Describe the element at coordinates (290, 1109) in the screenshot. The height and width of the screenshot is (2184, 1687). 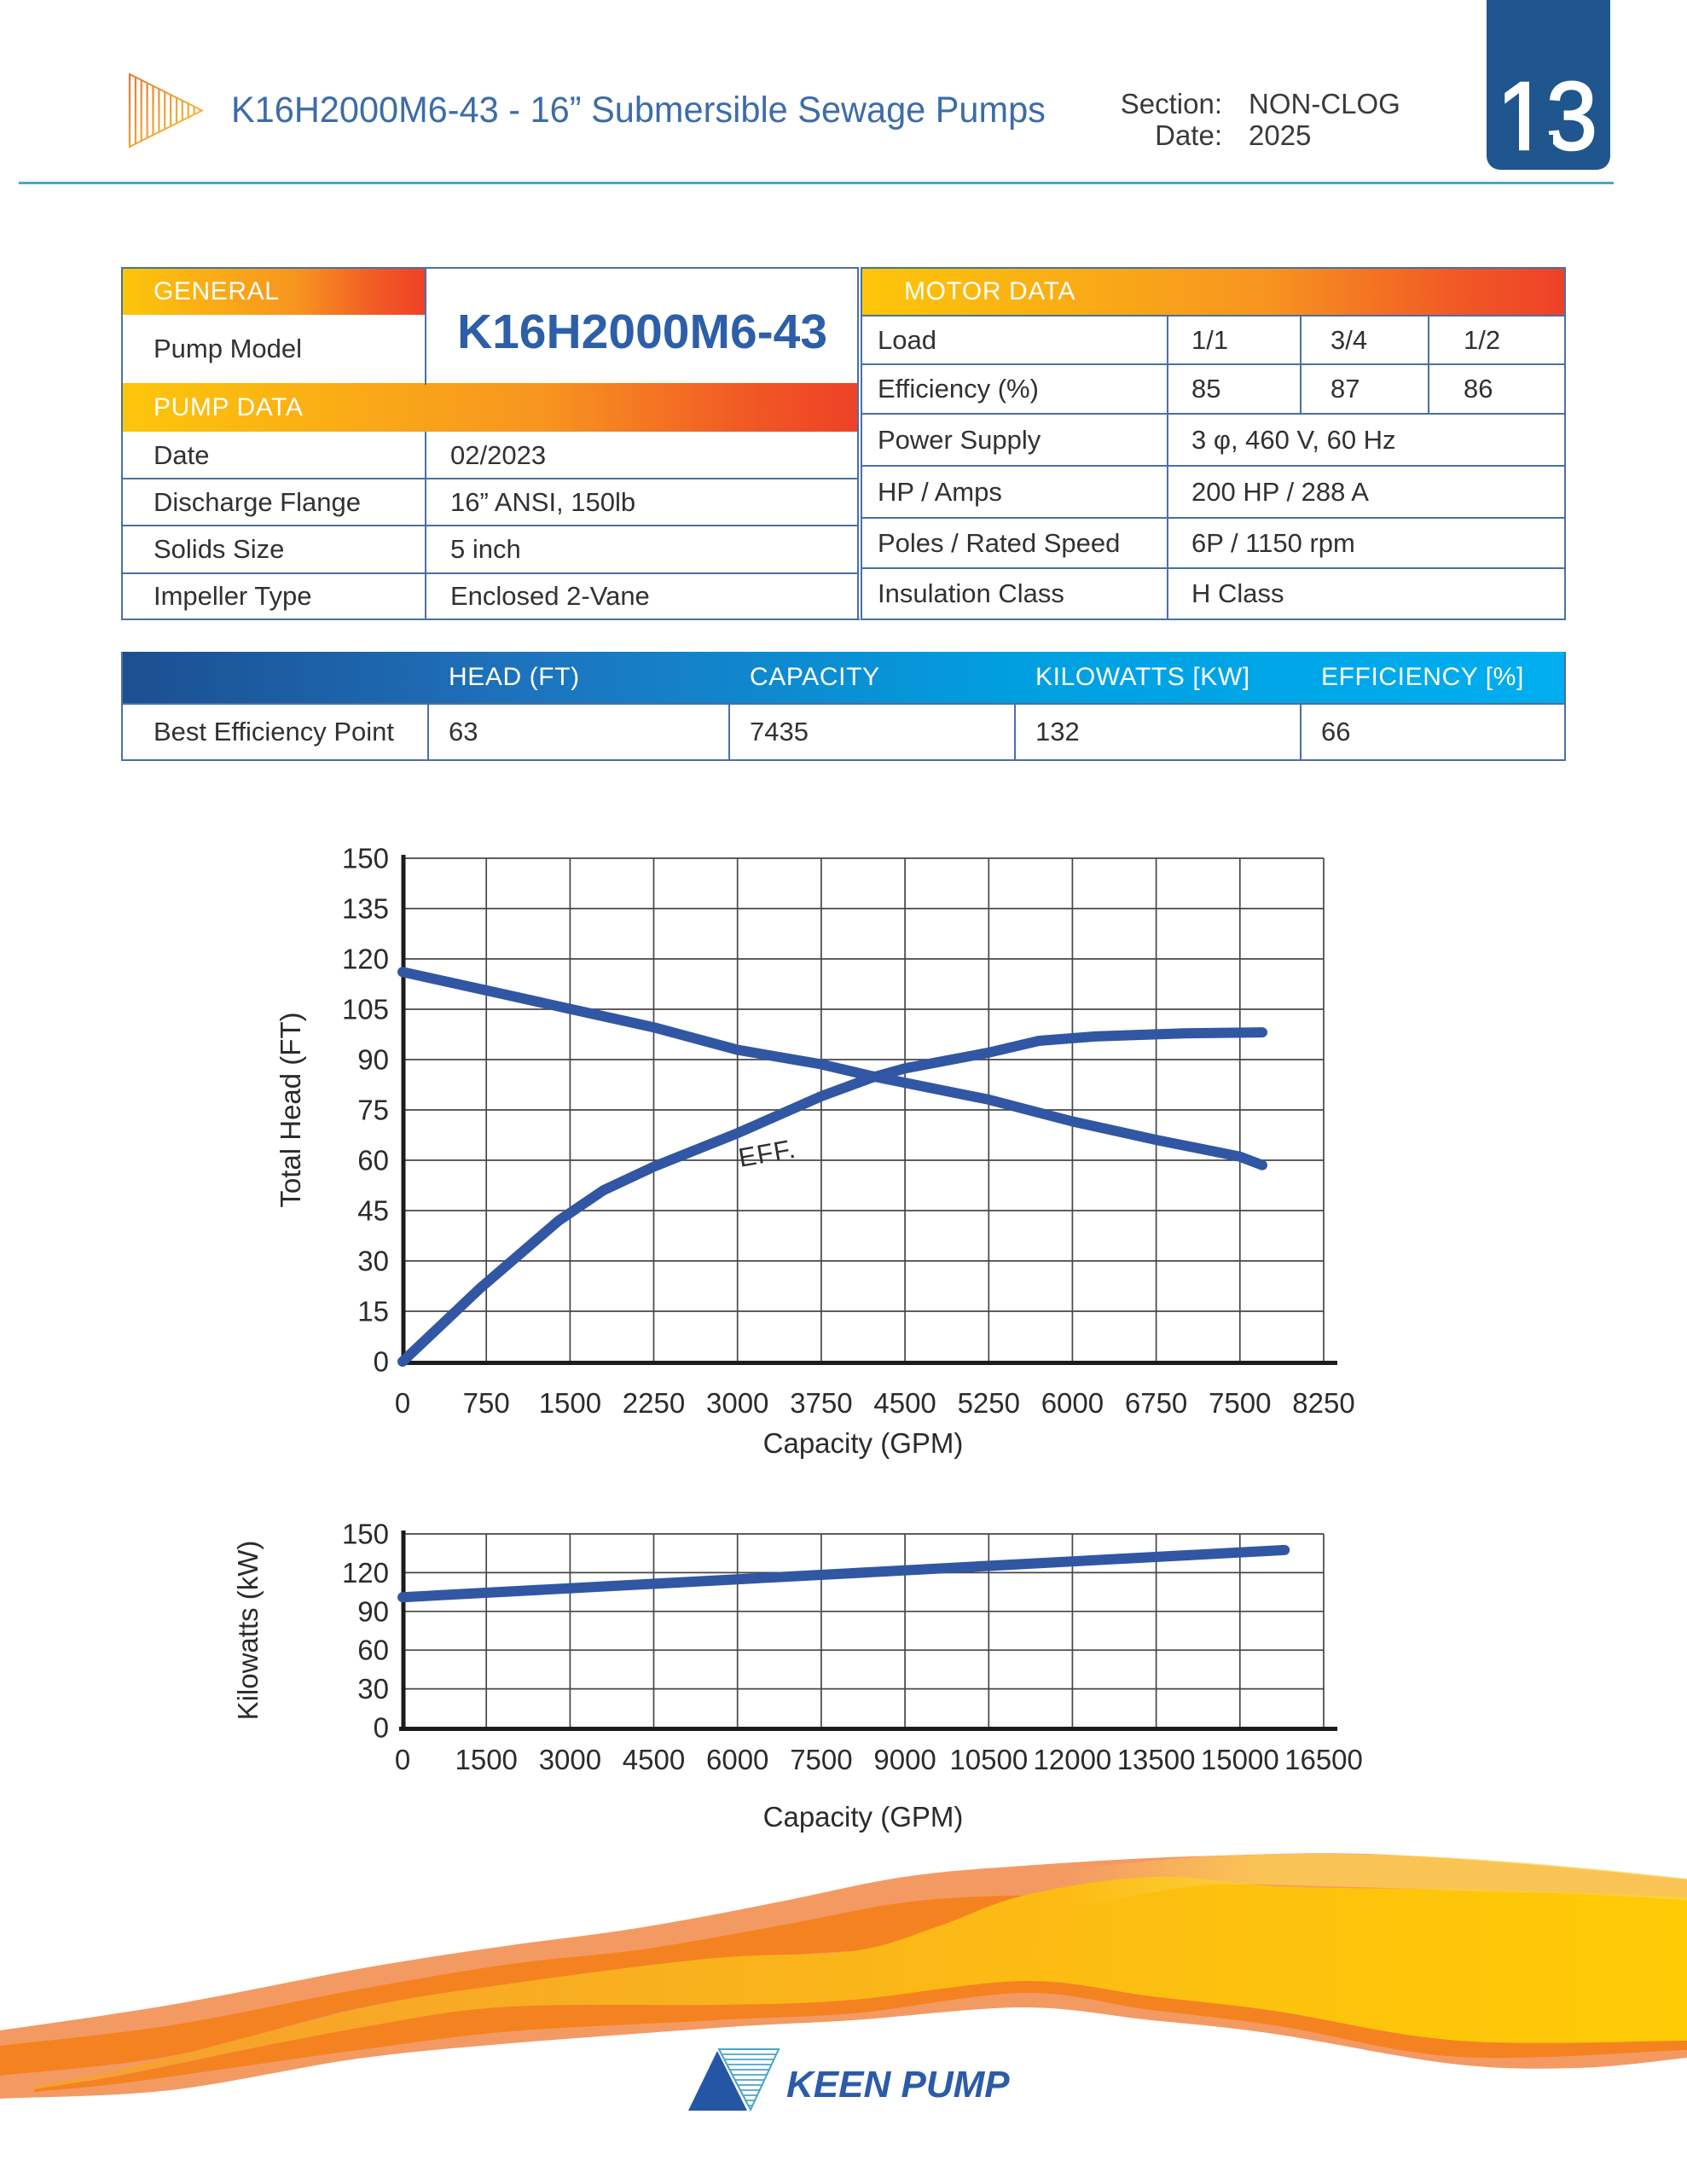
I see `svg-text: Total Head (FT)` at that location.